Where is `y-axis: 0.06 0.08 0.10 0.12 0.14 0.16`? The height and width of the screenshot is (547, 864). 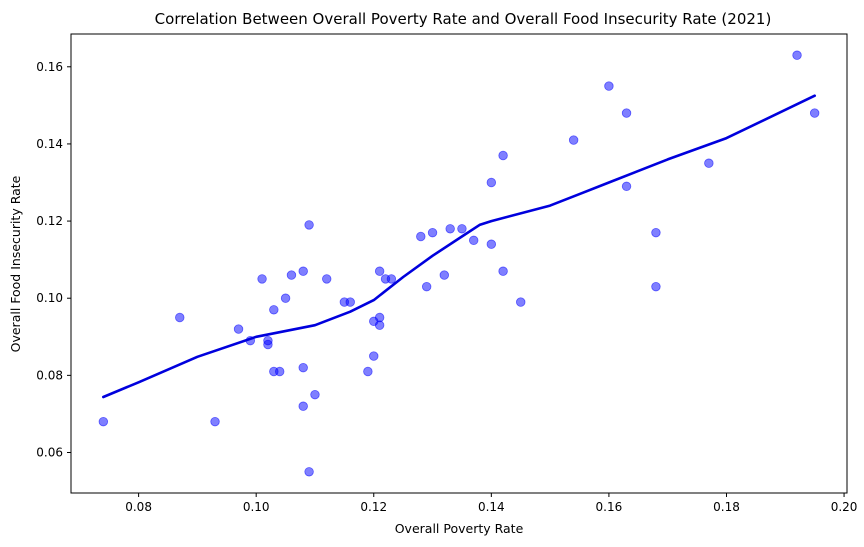 y-axis: 0.06 0.08 0.10 0.12 0.14 0.16 is located at coordinates (53, 260).